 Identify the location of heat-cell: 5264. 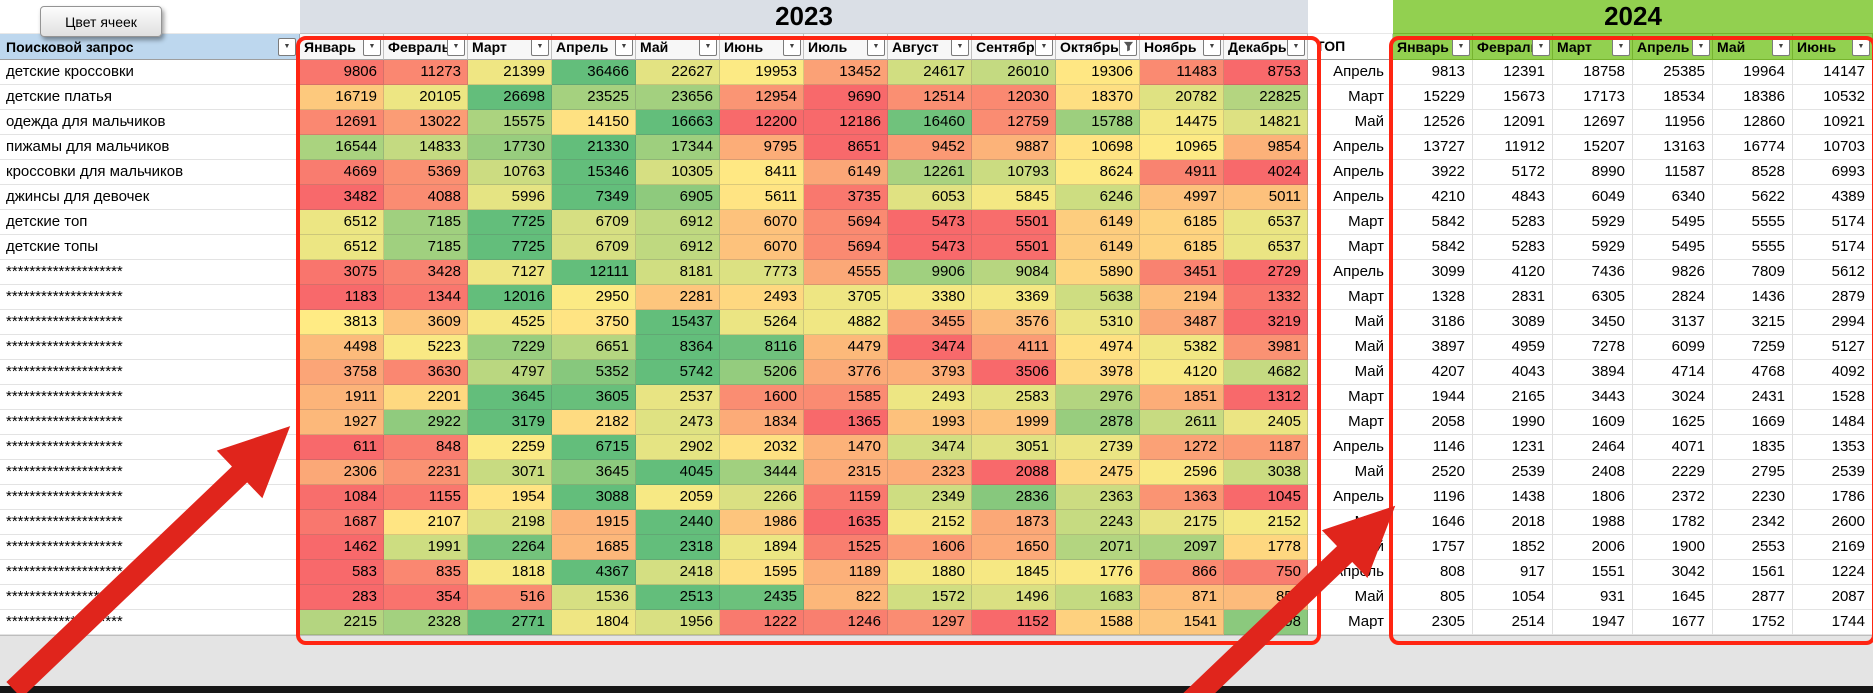
(762, 322).